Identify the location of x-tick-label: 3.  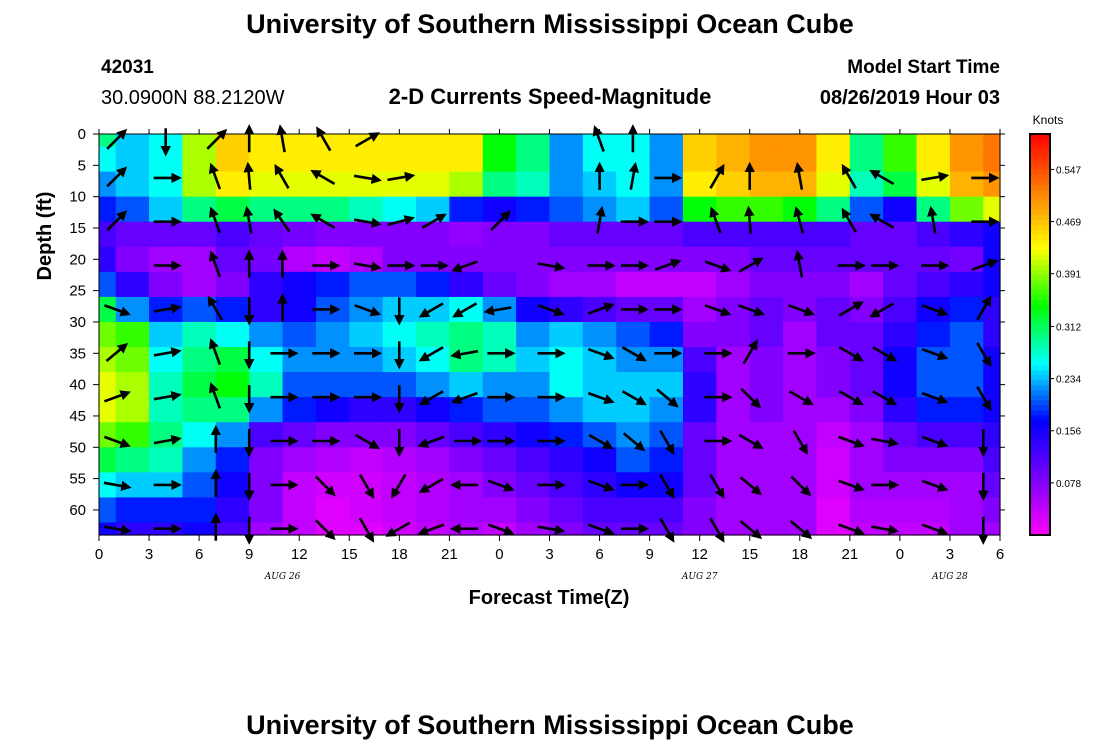
(950, 554).